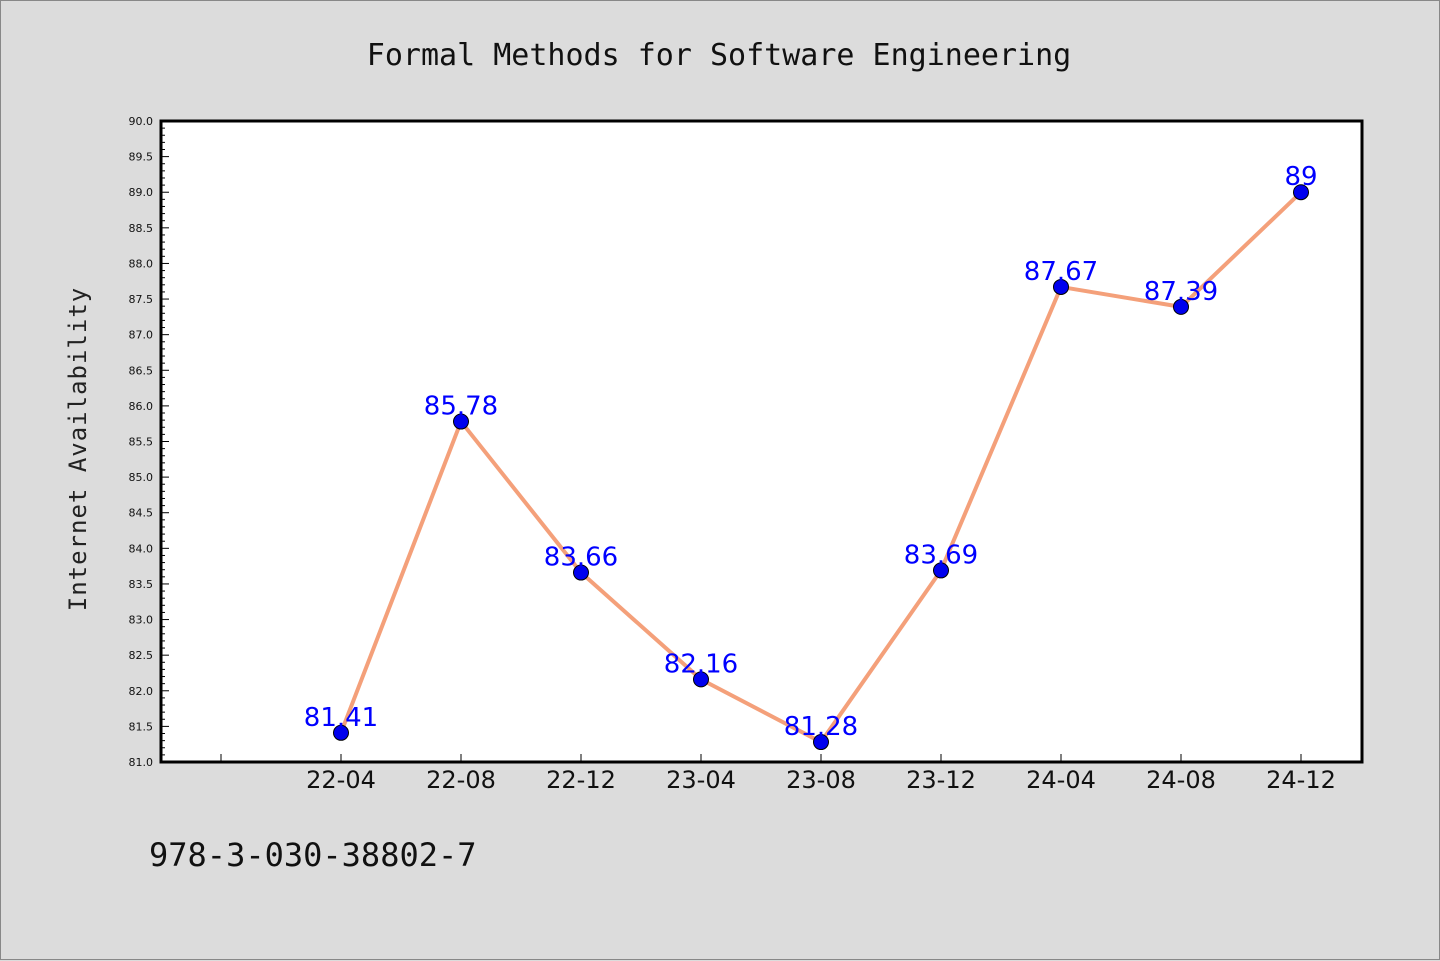 The image size is (1440, 961). Describe the element at coordinates (141, 370) in the screenshot. I see `y-tick-label: 86.5` at that location.